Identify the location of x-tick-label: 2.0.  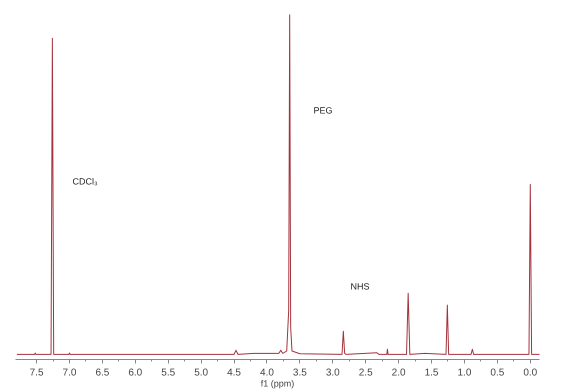
(399, 373).